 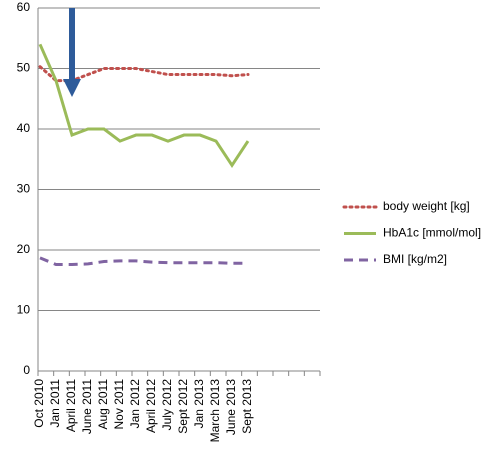 I want to click on x-tick-label: April 2011, so click(x=71, y=405).